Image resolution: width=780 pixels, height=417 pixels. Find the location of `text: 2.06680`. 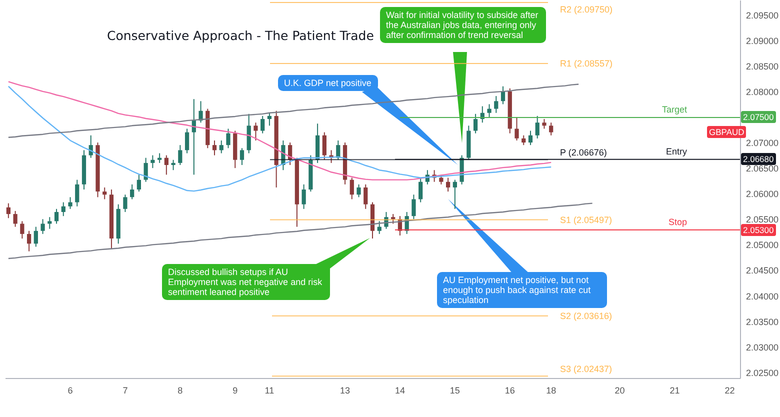

text: 2.06680 is located at coordinates (758, 159).